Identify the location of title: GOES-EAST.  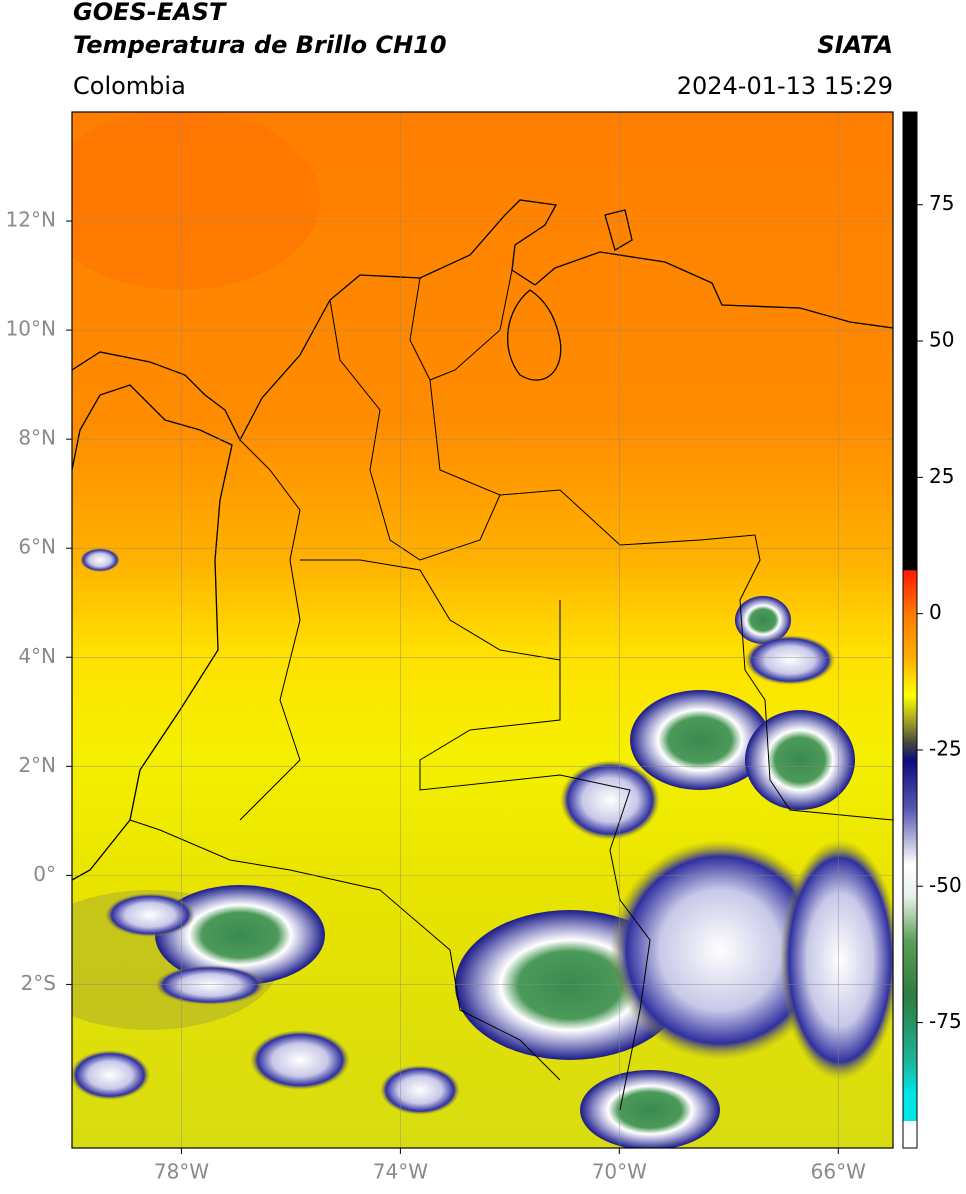
(150, 13).